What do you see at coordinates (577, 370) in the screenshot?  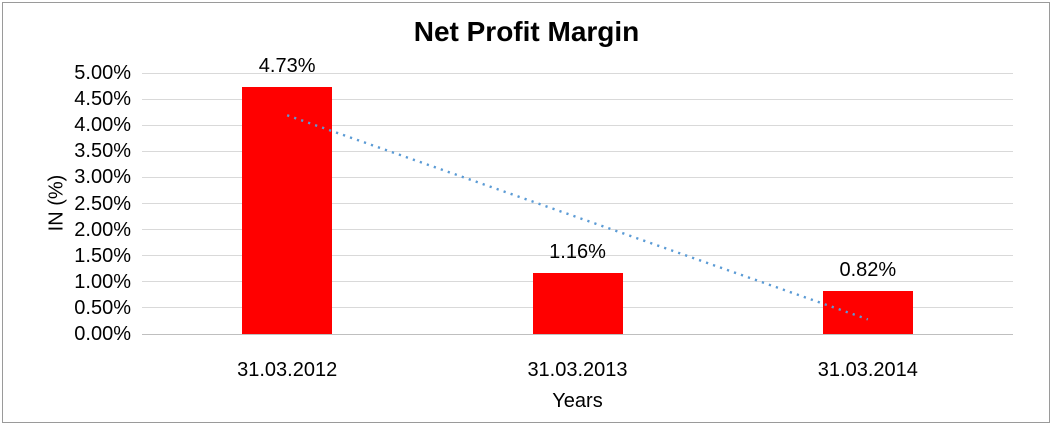 I see `x-tick-label: 31.03.2013` at bounding box center [577, 370].